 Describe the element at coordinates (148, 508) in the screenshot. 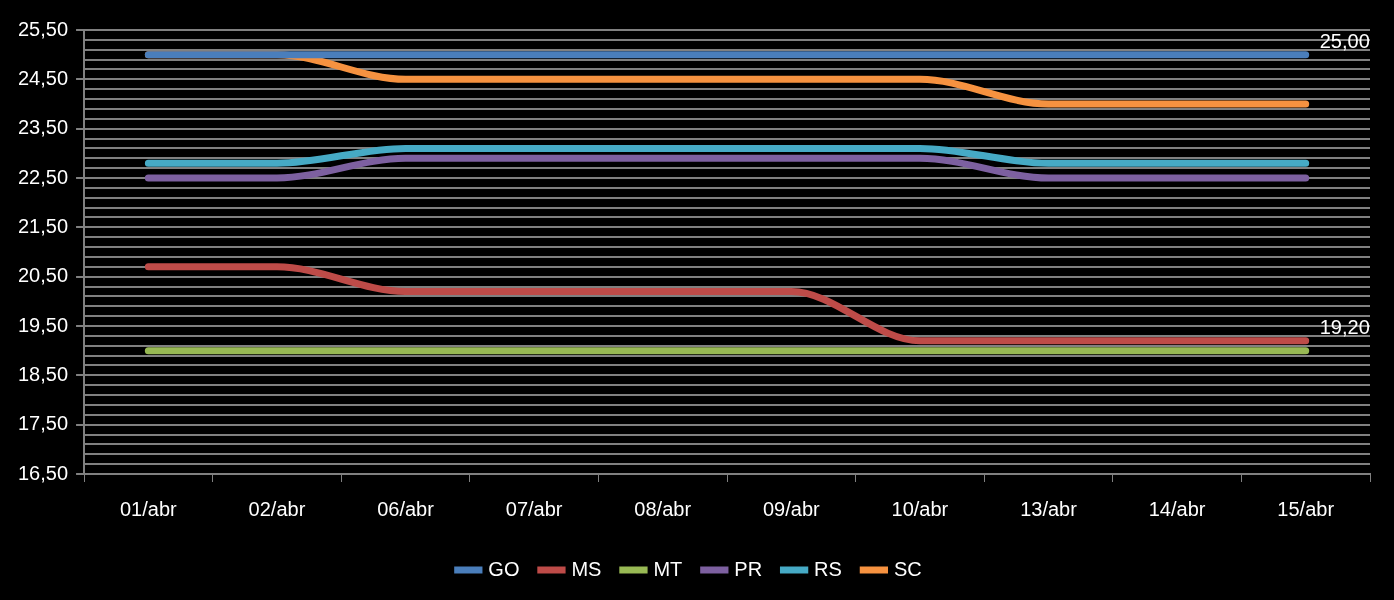

I see `x-tick-label: 01/abr` at that location.